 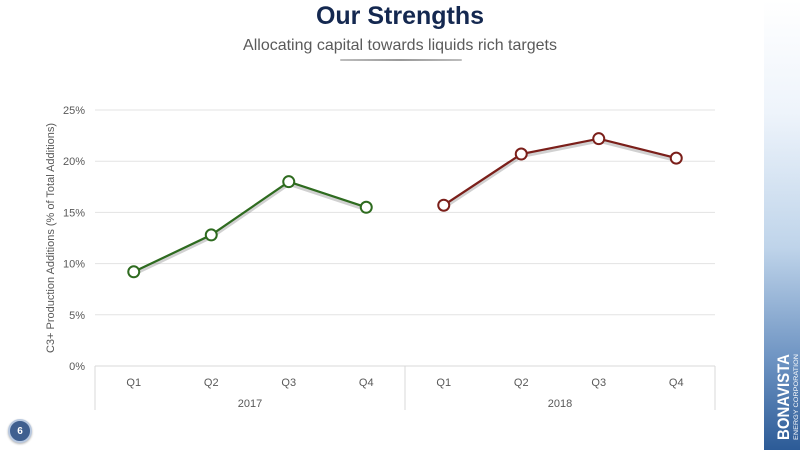 I want to click on x-group-label: 2017, so click(x=250, y=404).